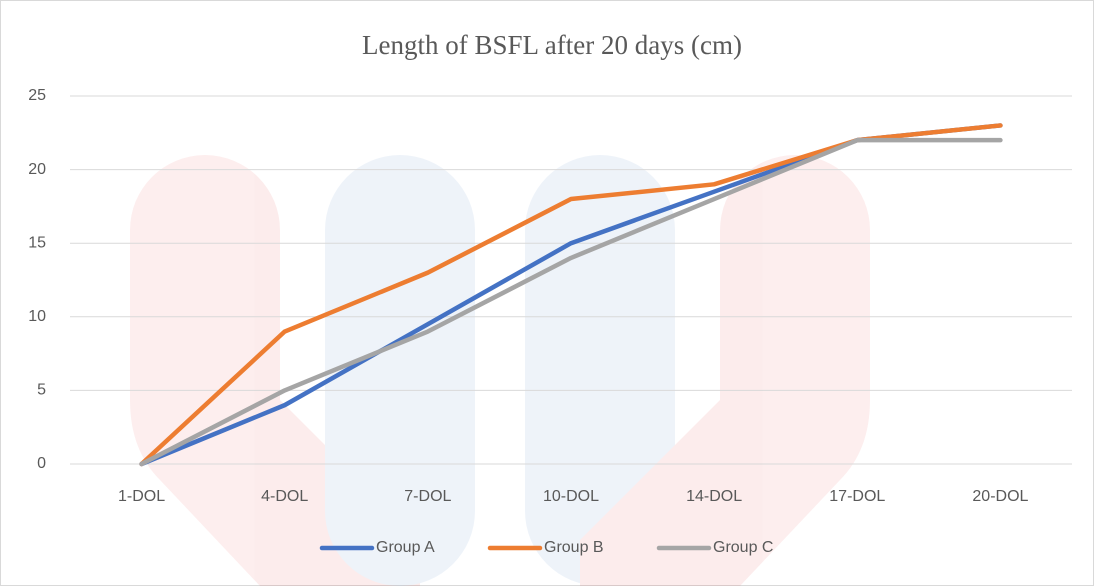 The height and width of the screenshot is (586, 1094). Describe the element at coordinates (141, 496) in the screenshot. I see `x-tick-label: 1-DOL` at that location.